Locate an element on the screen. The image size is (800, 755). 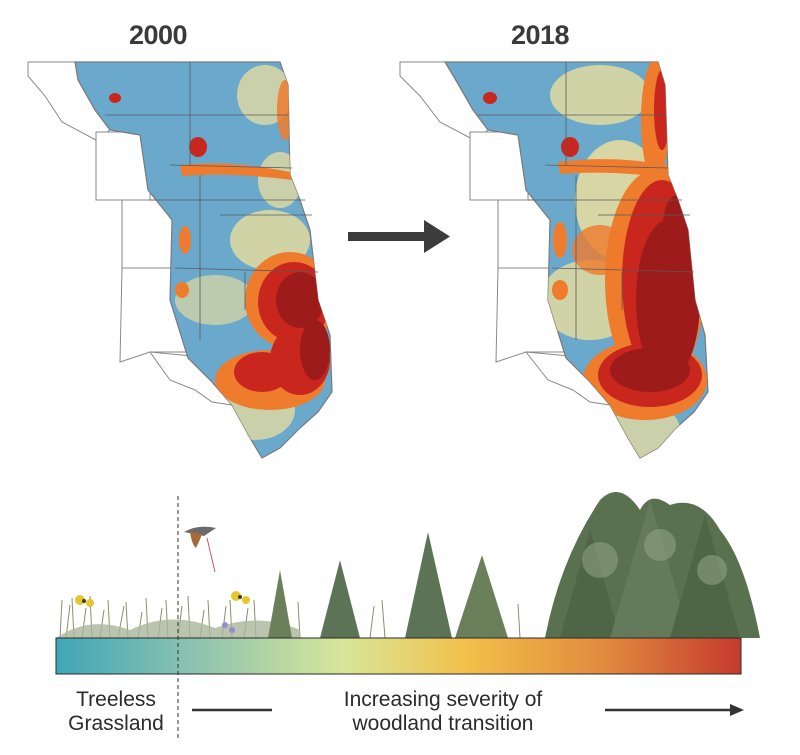
cover-layers-2000 is located at coordinates (220, 252).